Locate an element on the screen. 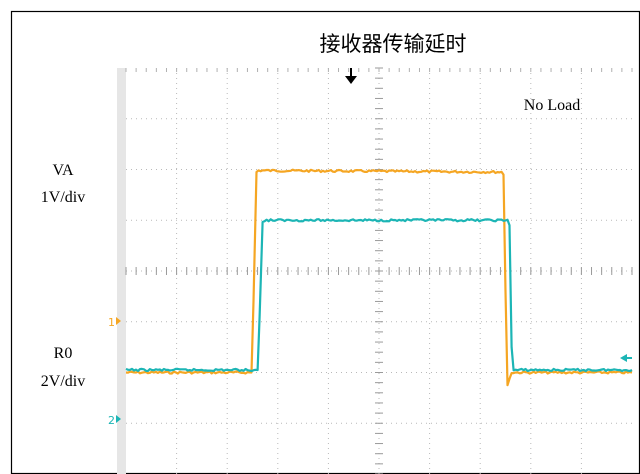 Image resolution: width=640 pixels, height=474 pixels. channel-2-marker-label: 2 is located at coordinates (111, 420).